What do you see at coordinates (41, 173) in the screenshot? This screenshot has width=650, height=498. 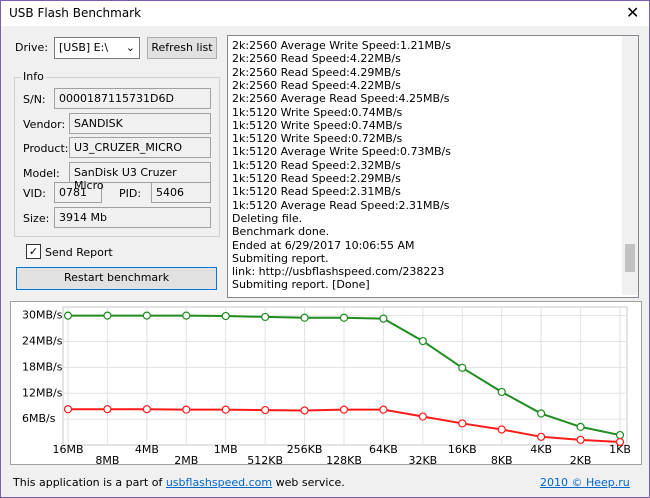 I see `field-label: Model:` at bounding box center [41, 173].